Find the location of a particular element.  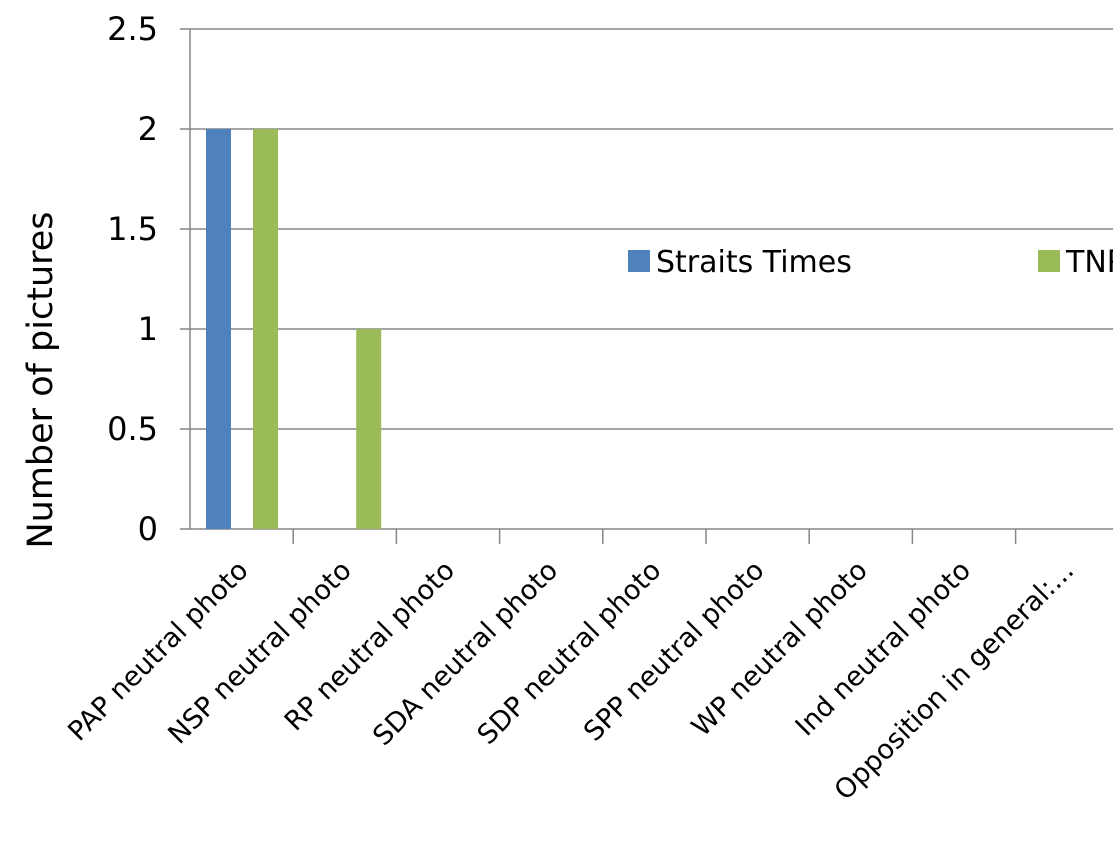

legend: Straits Times TNP is located at coordinates (870, 262).